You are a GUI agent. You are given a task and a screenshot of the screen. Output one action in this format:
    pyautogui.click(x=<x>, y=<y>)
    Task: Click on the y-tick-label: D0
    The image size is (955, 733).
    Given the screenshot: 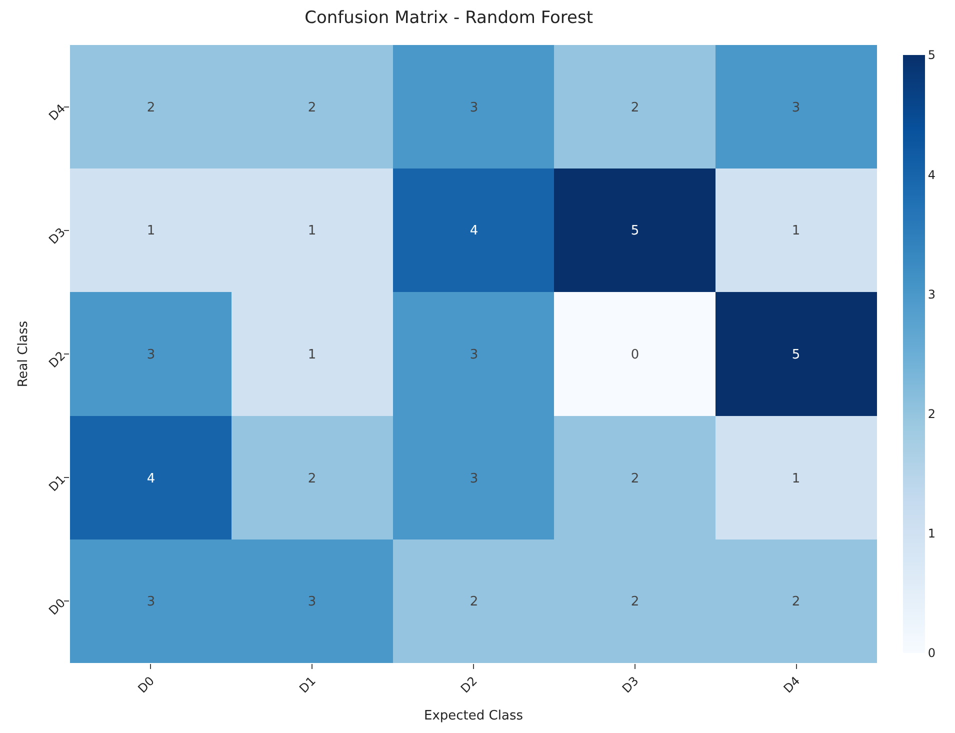 What is the action you would take?
    pyautogui.click(x=57, y=607)
    